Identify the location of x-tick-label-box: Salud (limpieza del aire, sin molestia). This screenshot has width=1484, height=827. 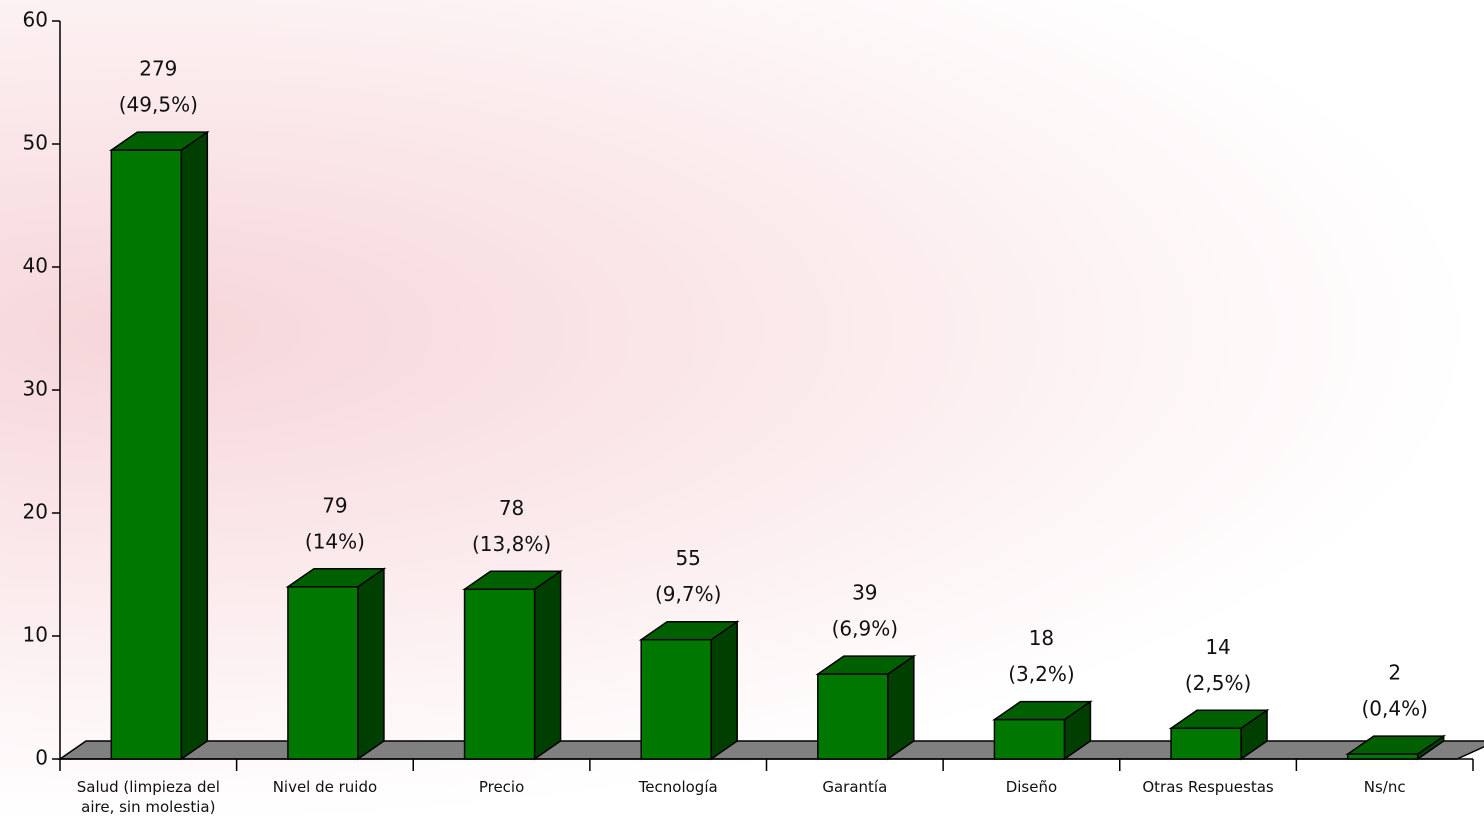
(148, 797).